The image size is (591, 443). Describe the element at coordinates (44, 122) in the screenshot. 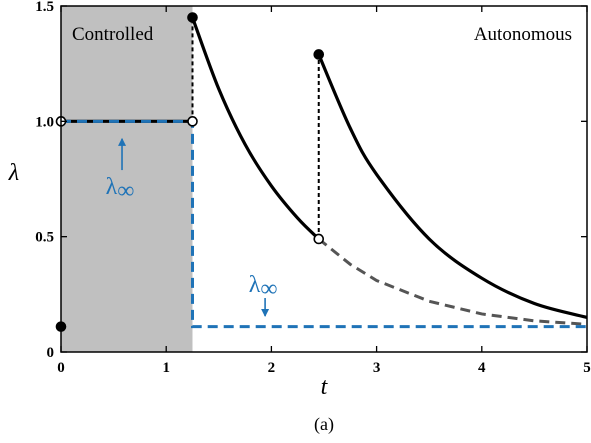

I see `y-tick-label-2: 1.0` at that location.